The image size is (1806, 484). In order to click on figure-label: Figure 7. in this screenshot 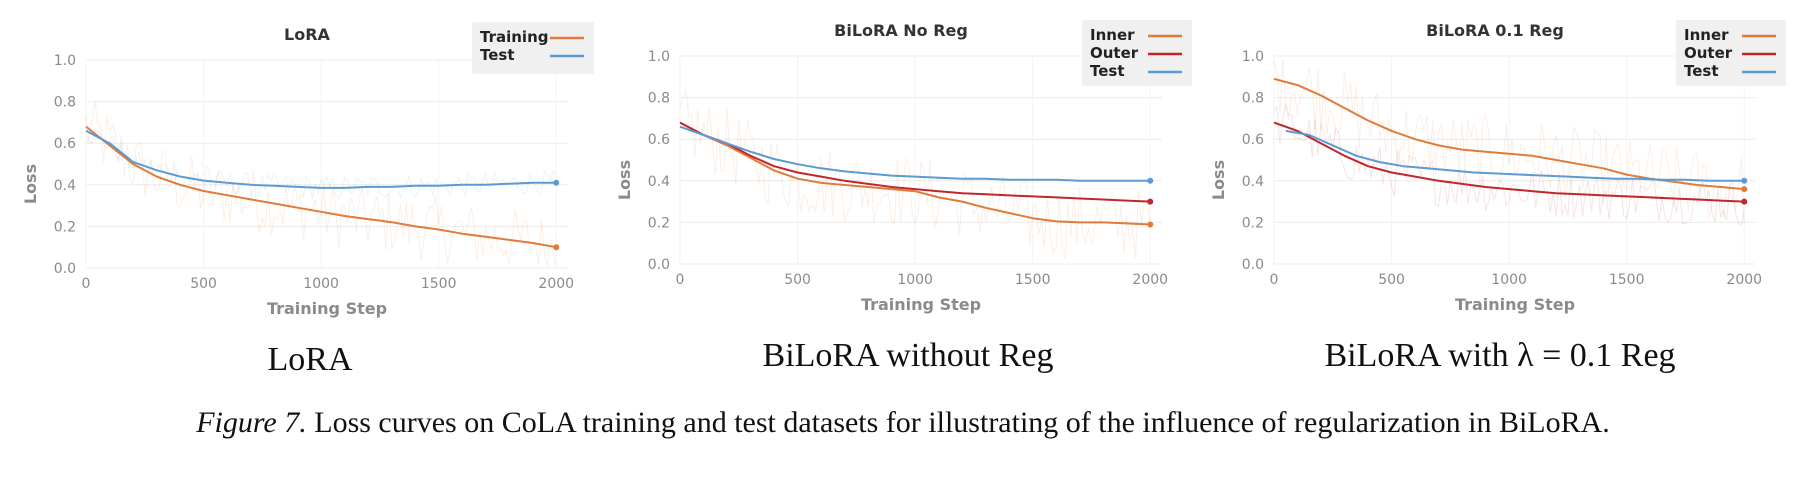, I will do `click(251, 422)`.